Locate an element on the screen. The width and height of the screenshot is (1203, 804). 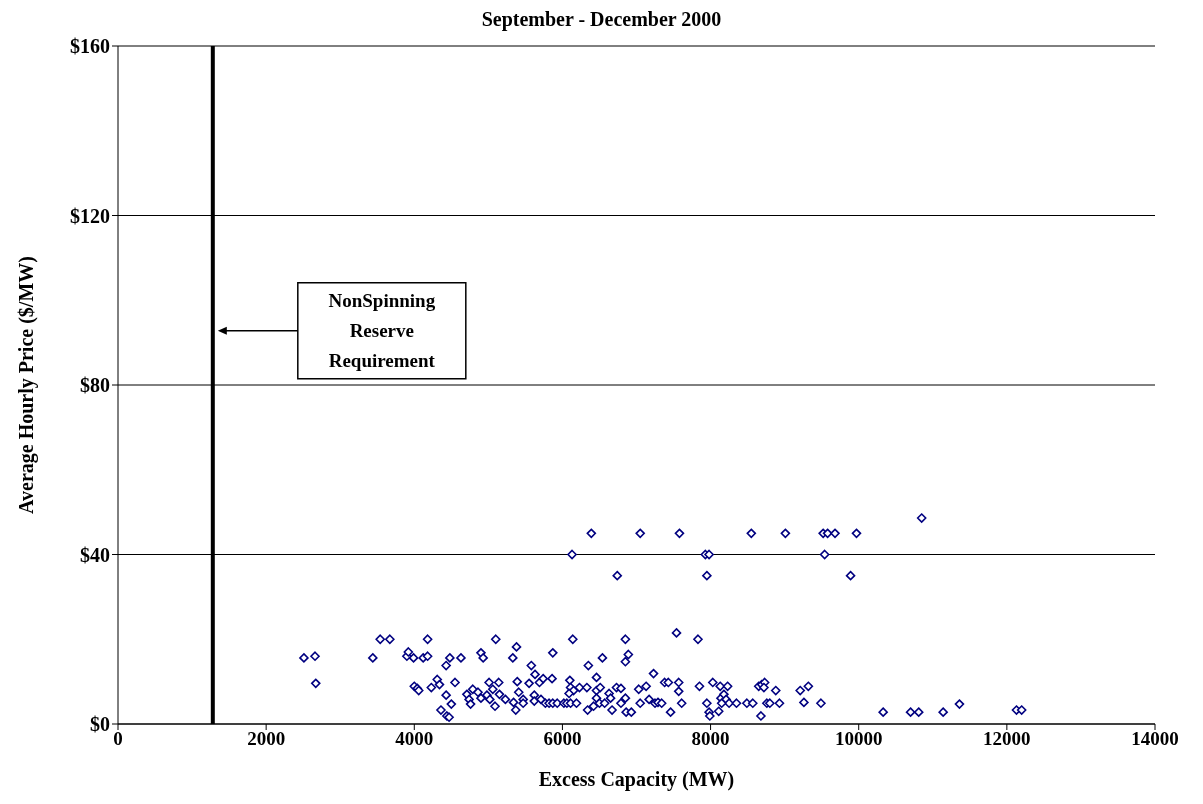
x-axis-title: Excess Capacity (MW) is located at coordinates (636, 779).